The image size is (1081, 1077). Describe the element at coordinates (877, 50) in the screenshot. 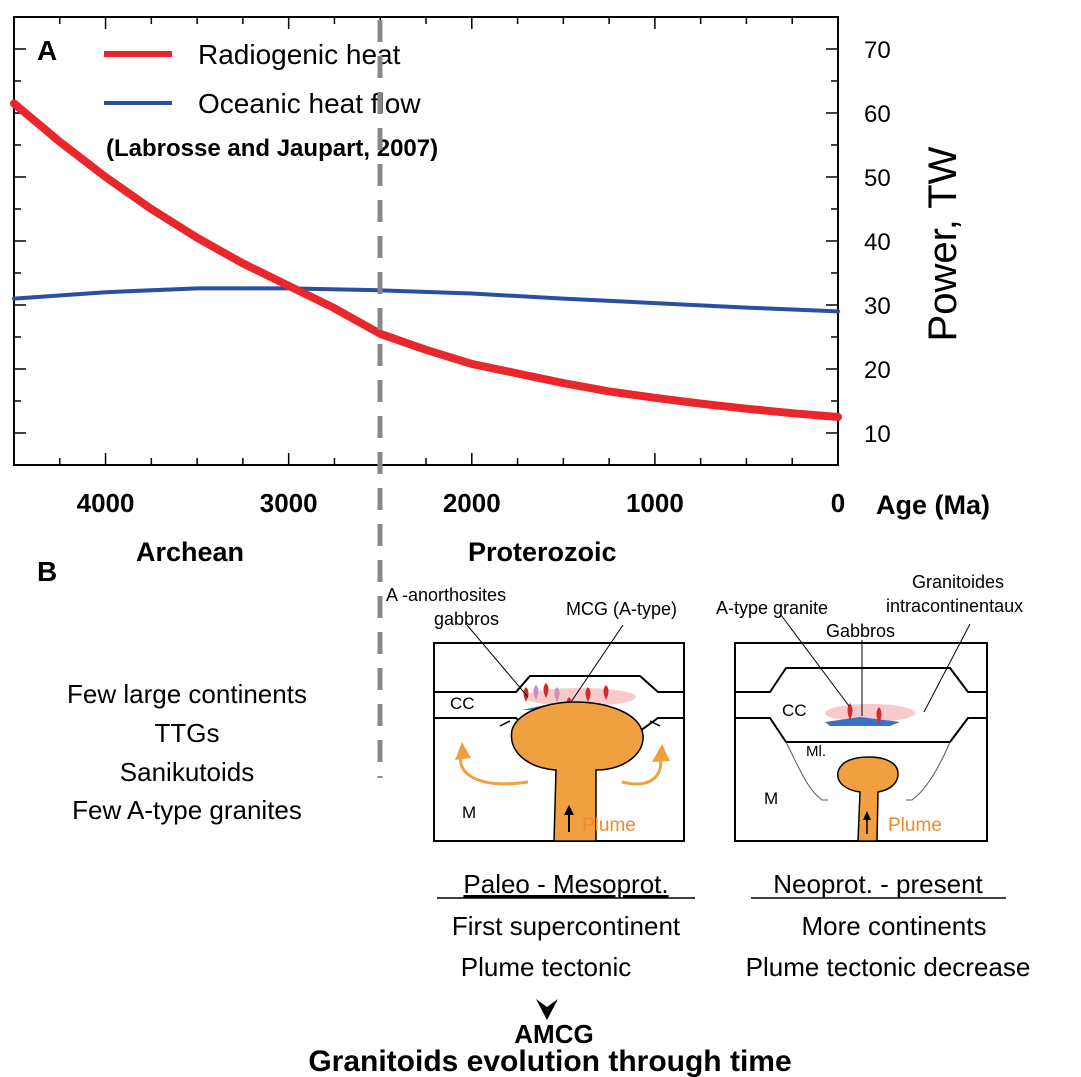

I see `y-tick-label: 70` at that location.